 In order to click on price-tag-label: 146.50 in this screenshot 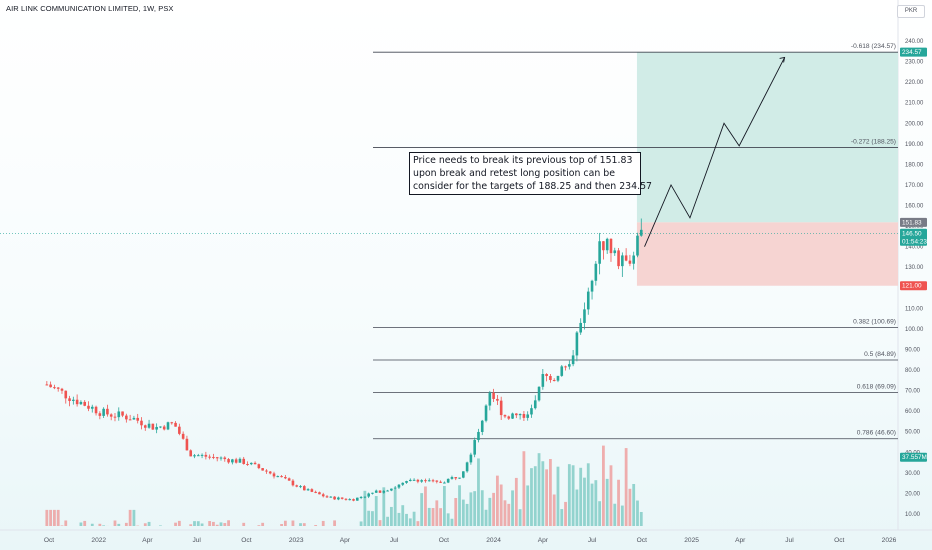, I will do `click(912, 233)`.